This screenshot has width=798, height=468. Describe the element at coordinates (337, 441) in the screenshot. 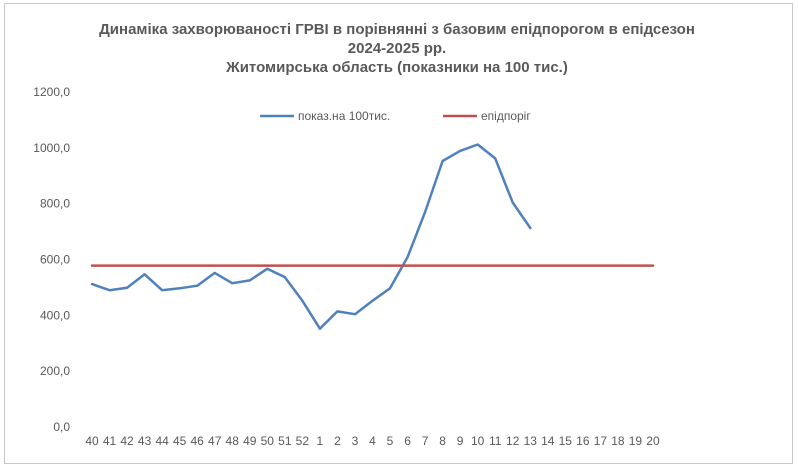

I see `x-tick-label: 2` at that location.